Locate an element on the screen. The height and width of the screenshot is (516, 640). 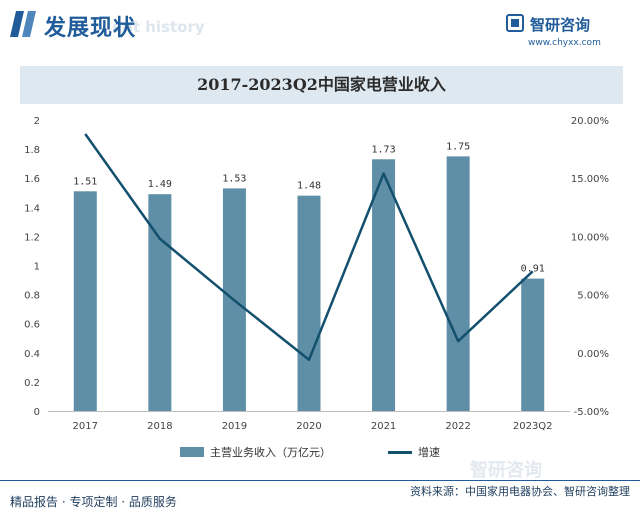
y-left-tick-label: 1 is located at coordinates (37, 267).